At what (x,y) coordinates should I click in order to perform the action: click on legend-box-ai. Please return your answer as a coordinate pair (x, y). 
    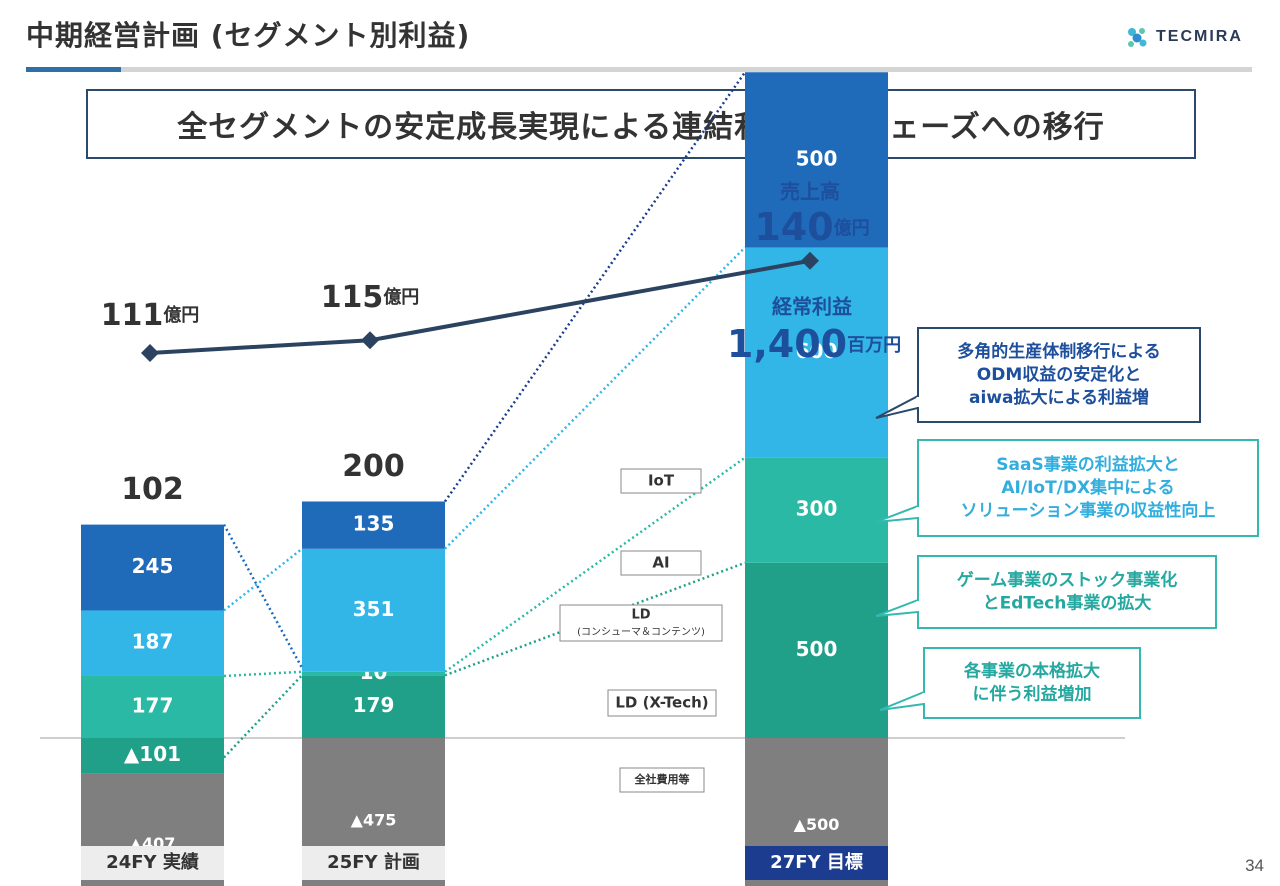
    Looking at the image, I should click on (661, 563).